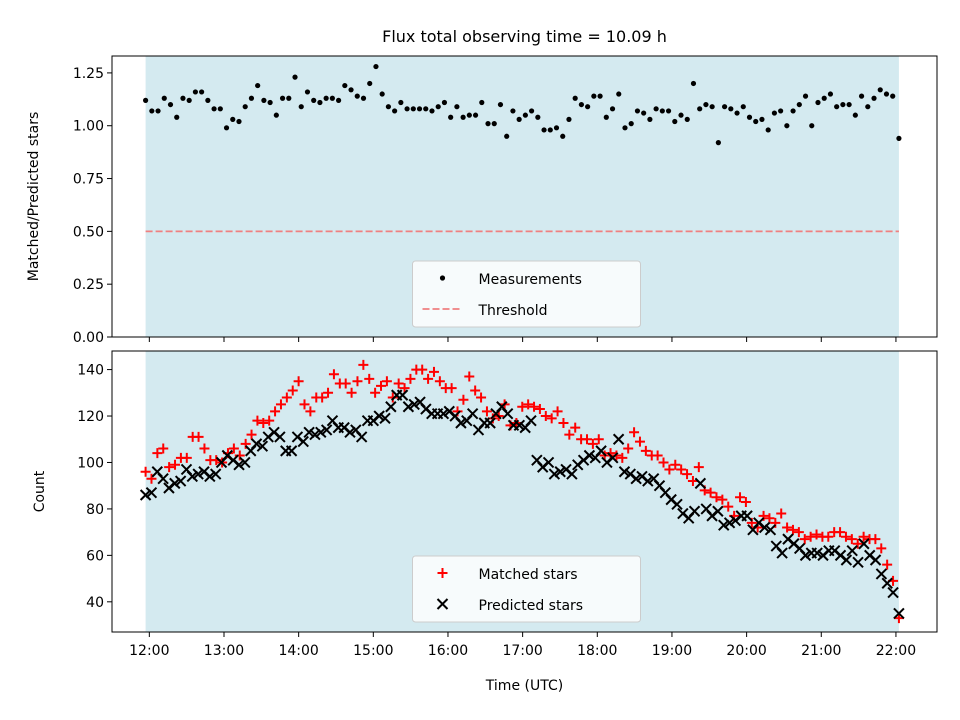  Describe the element at coordinates (442, 604) in the screenshot. I see `legend-x-marker` at that location.